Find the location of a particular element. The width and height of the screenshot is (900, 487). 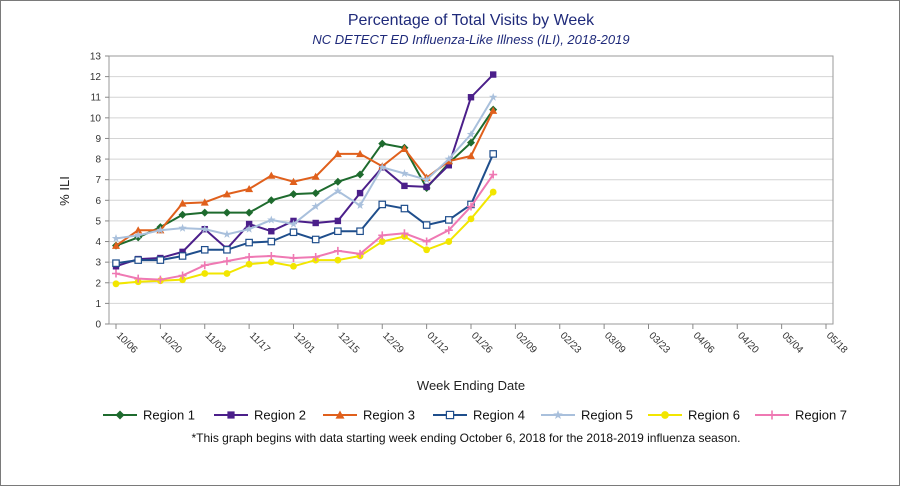

y-tick-label: 8 is located at coordinates (98, 160).